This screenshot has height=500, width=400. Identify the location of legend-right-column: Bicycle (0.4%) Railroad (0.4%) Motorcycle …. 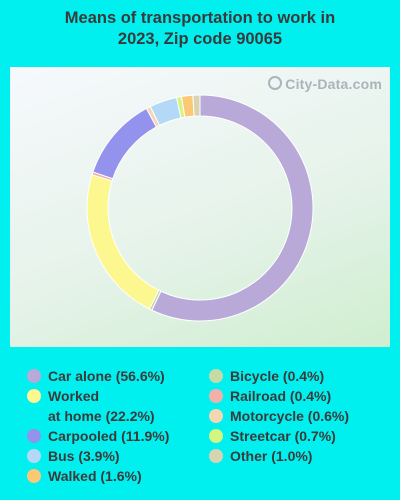
(279, 416).